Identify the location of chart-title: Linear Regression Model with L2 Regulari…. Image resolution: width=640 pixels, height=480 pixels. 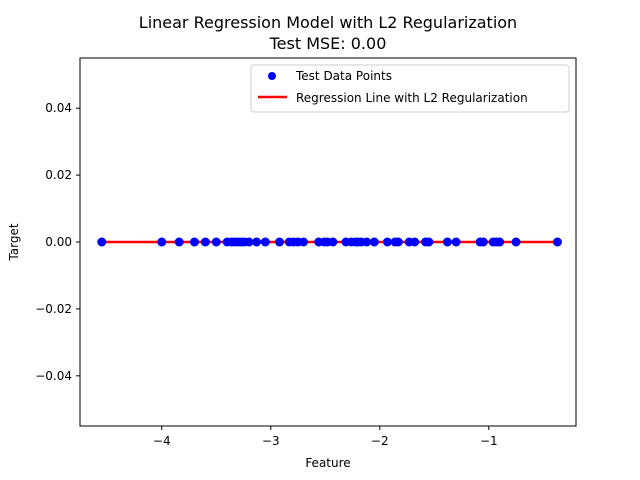
(328, 22).